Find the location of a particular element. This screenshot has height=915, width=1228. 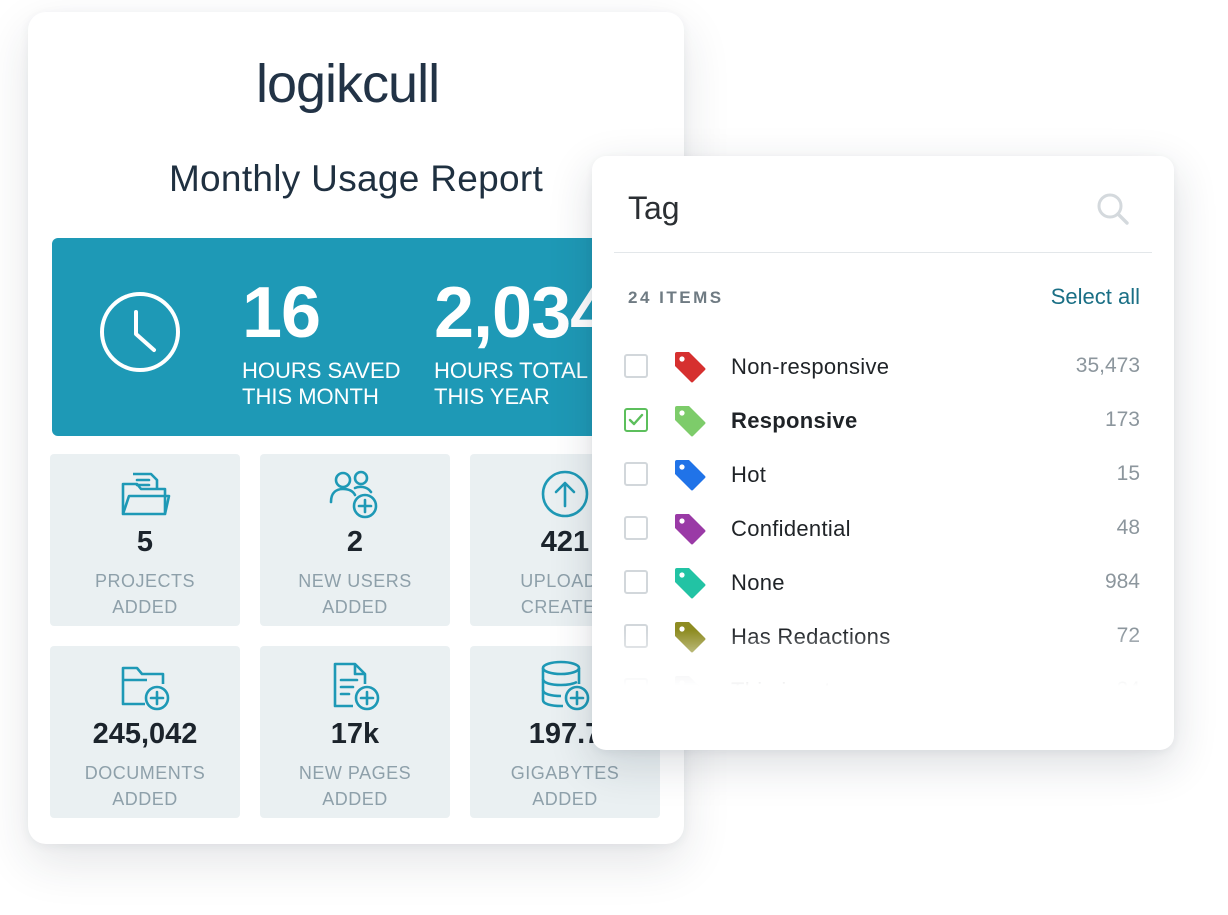

logo-text: logikcull is located at coordinates (347, 85).